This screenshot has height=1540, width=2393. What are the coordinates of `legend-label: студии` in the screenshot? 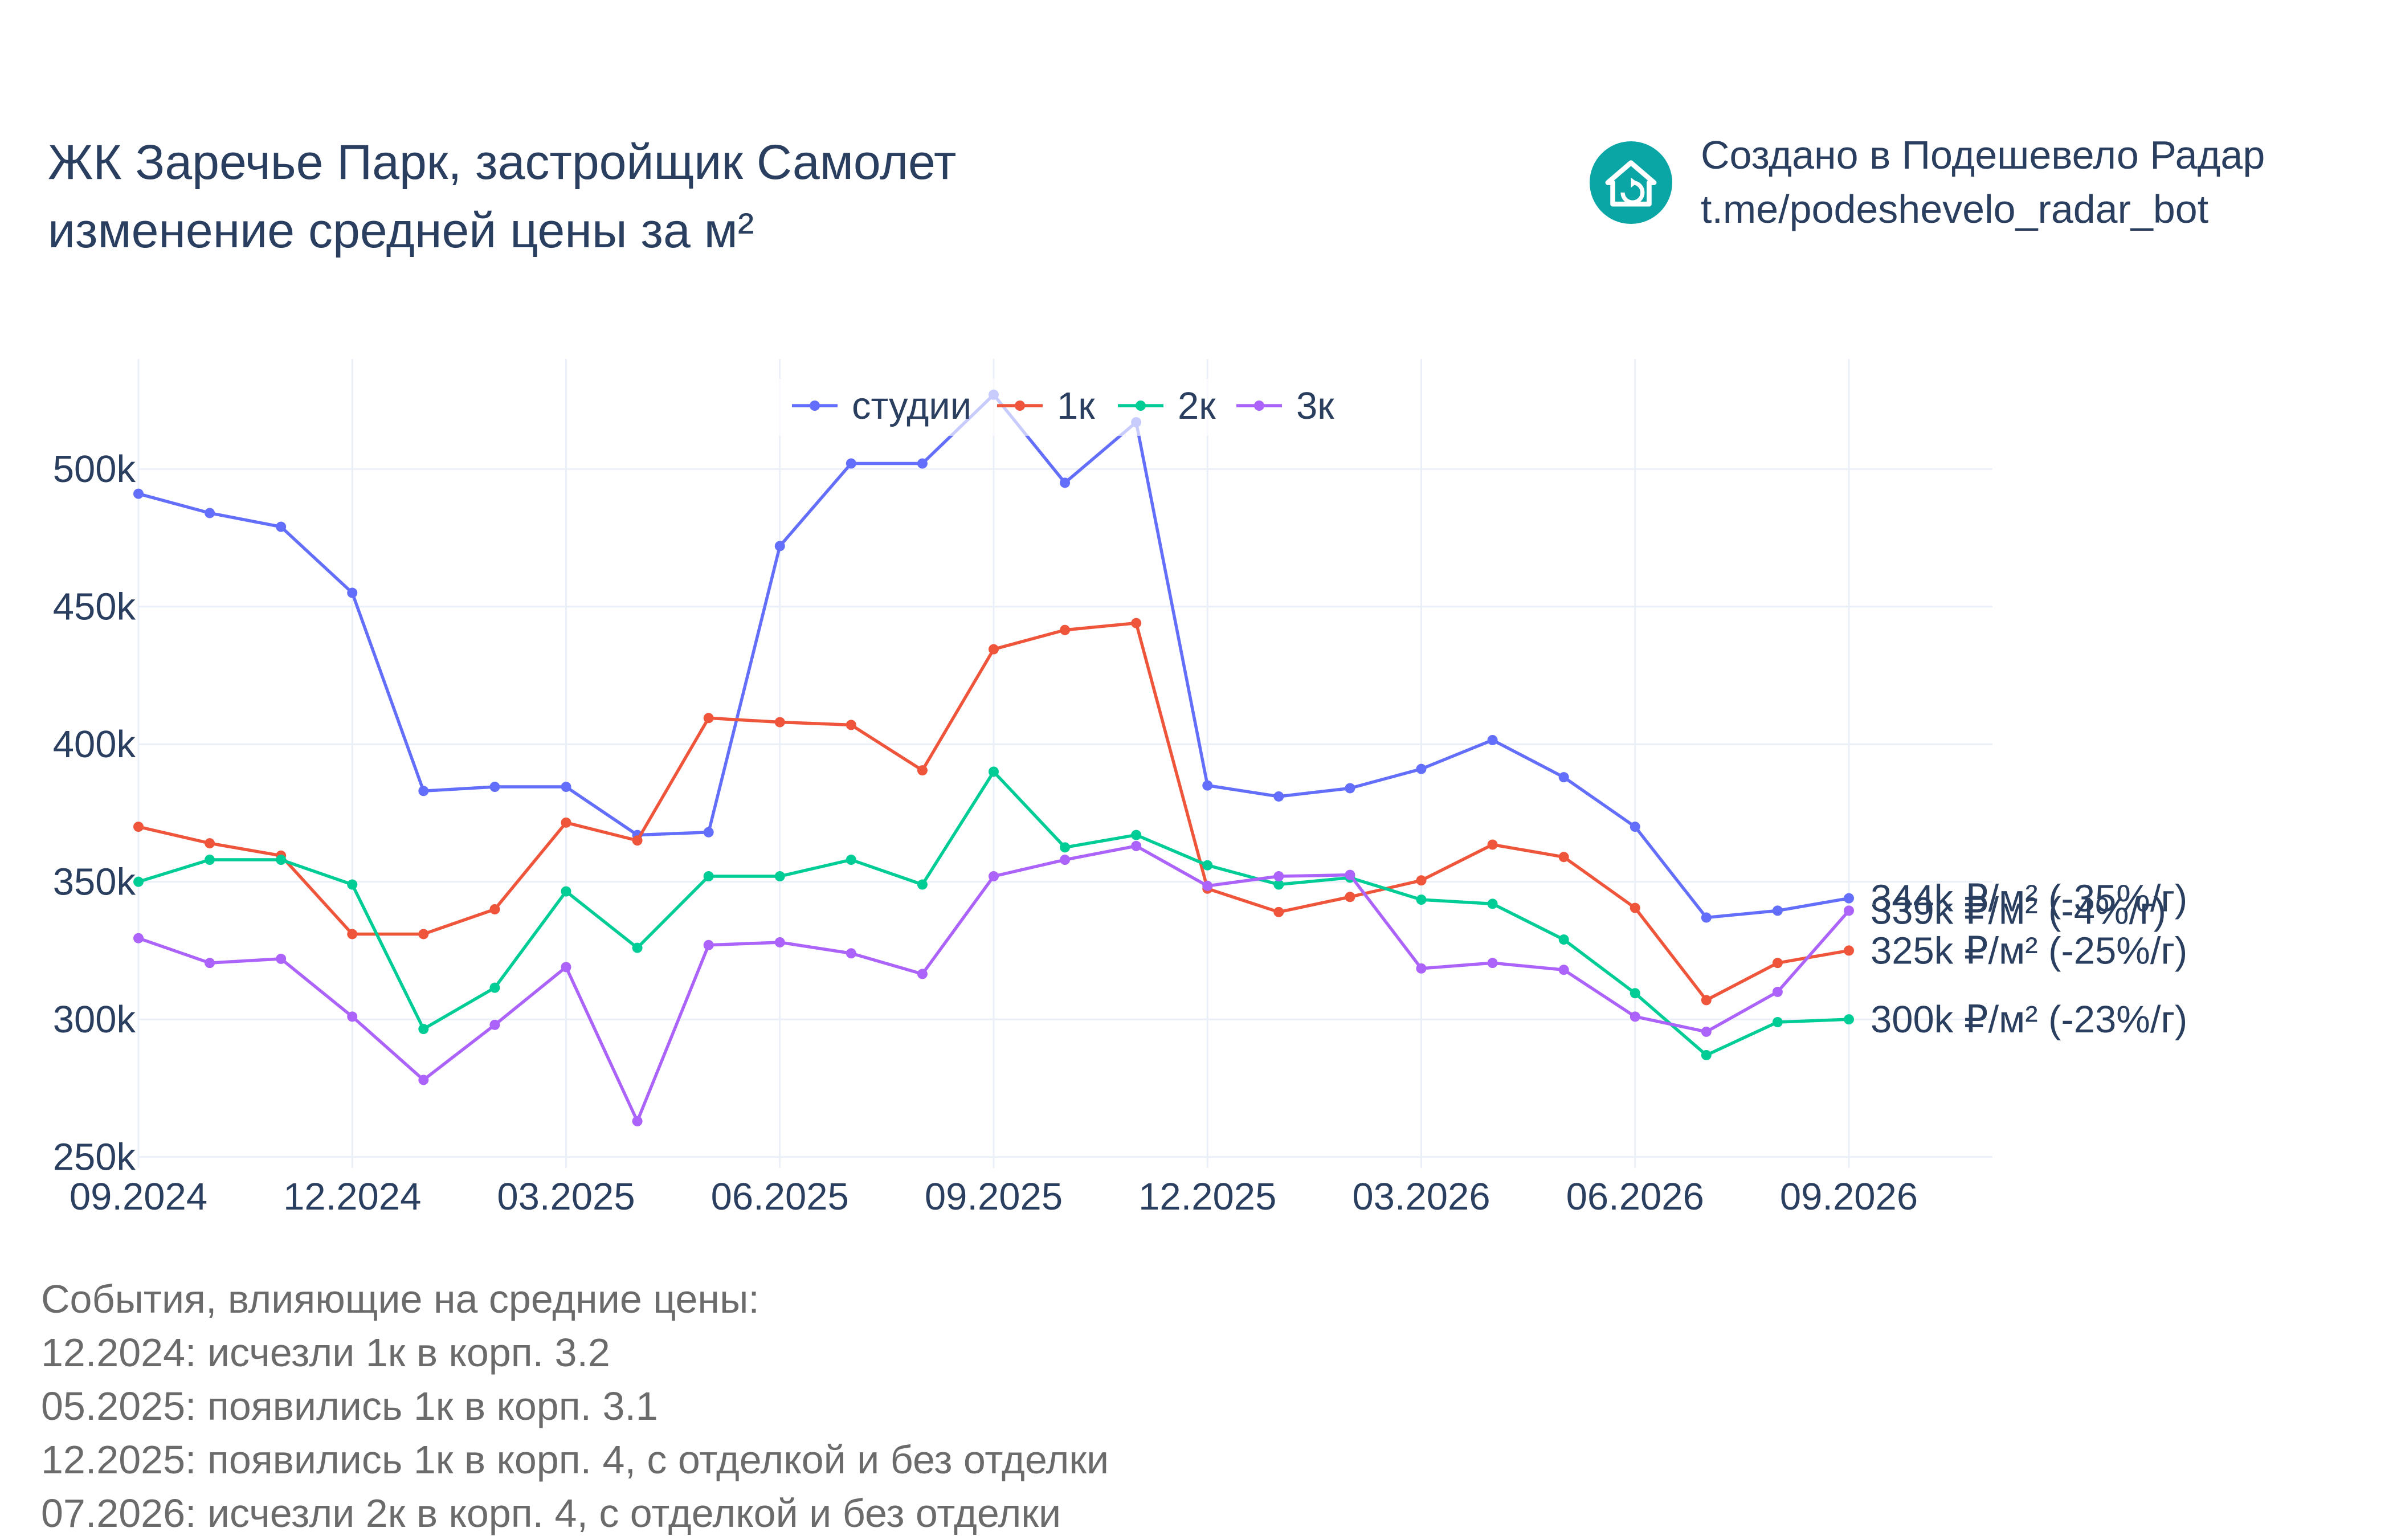 It's located at (912, 406).